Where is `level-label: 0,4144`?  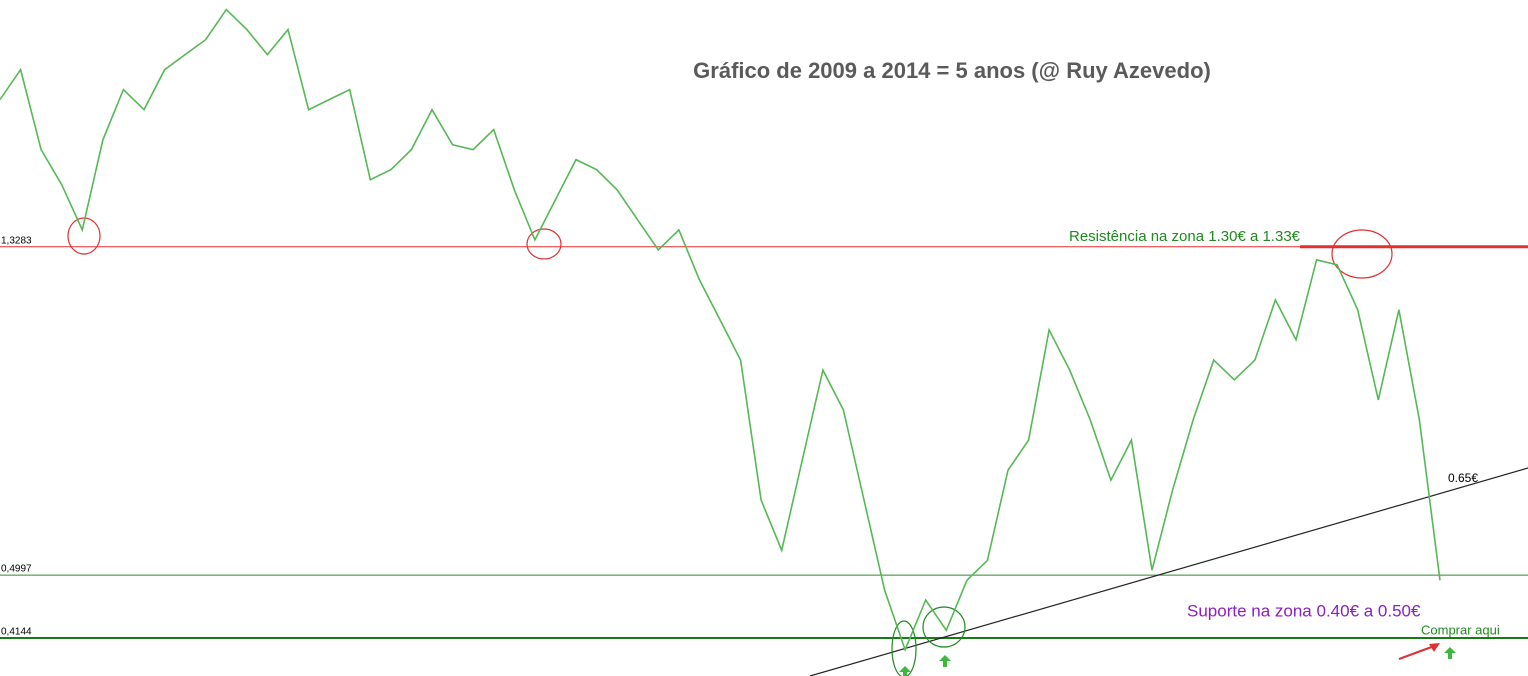
level-label: 0,4144 is located at coordinates (16, 632).